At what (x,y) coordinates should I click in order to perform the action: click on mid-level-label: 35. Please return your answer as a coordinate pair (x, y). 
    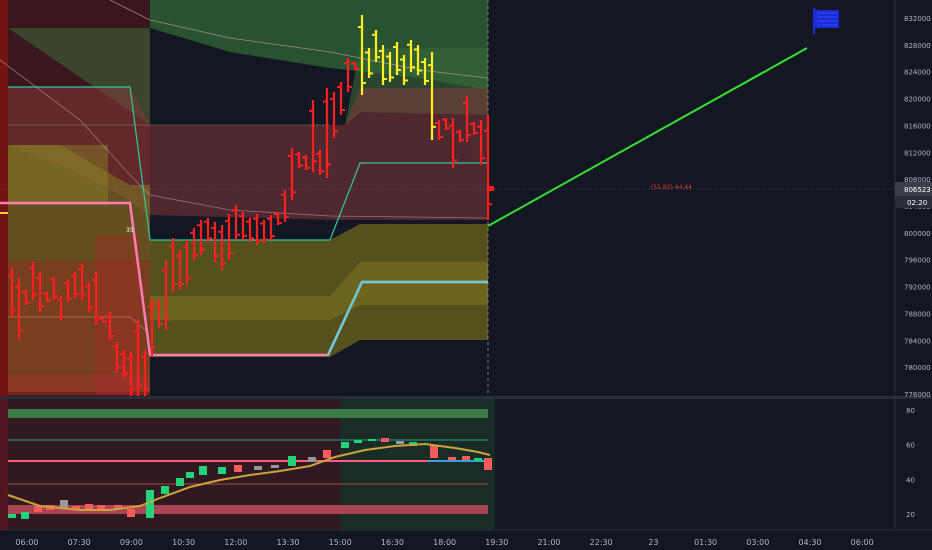
    Looking at the image, I should click on (130, 230).